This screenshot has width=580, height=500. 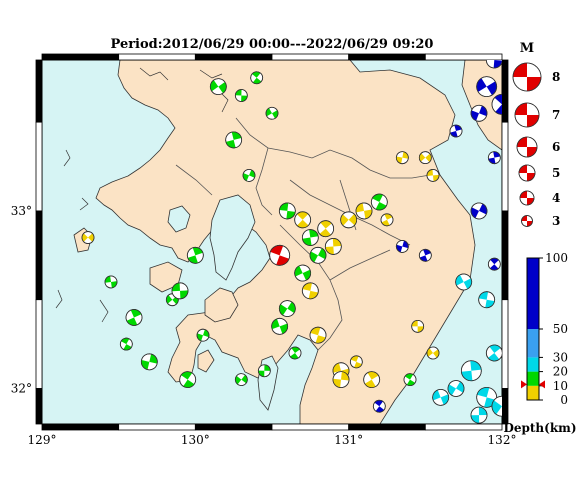 What do you see at coordinates (179, 219) in the screenshot?
I see `omura-bay` at bounding box center [179, 219].